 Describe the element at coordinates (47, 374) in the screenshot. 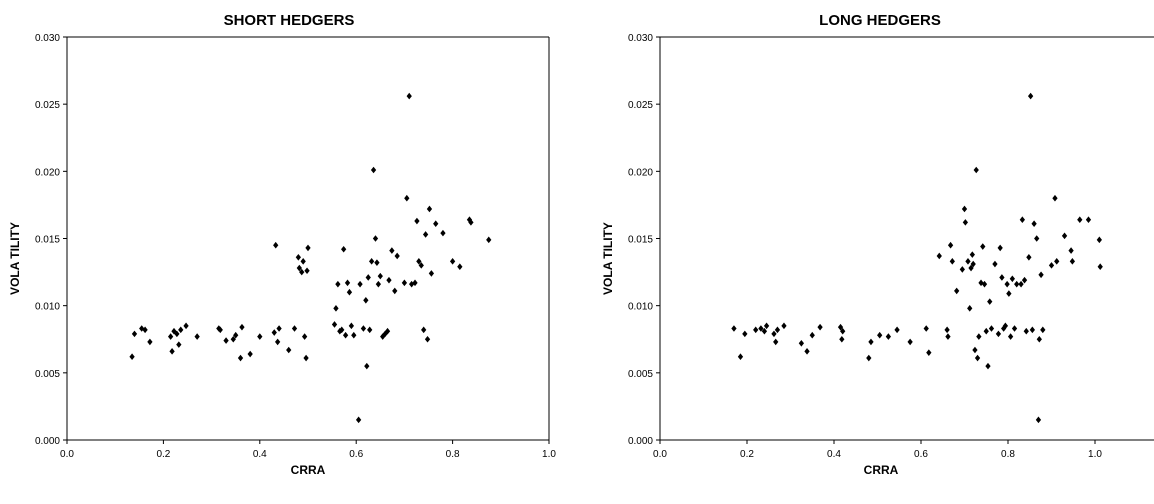

I see `y-tick-label: 0.005` at that location.